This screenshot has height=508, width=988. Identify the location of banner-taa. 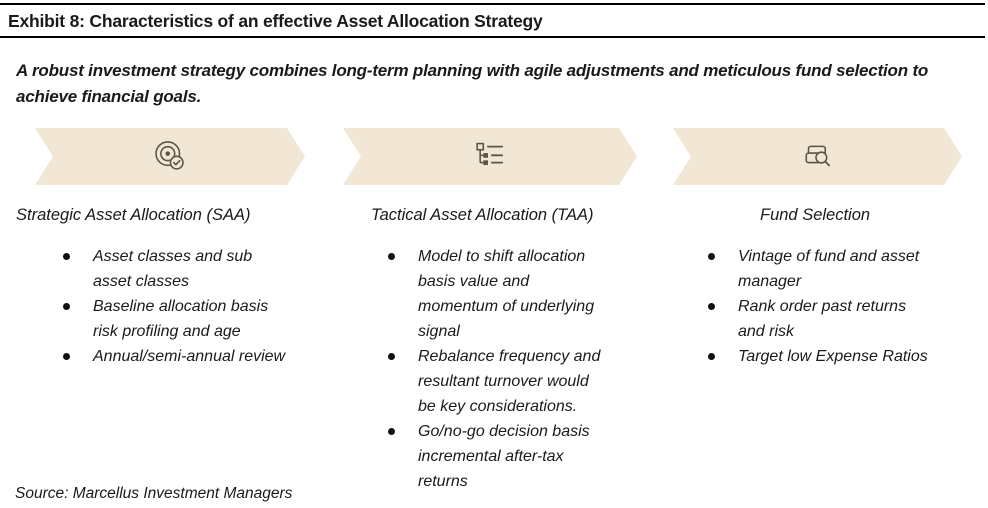
(490, 156).